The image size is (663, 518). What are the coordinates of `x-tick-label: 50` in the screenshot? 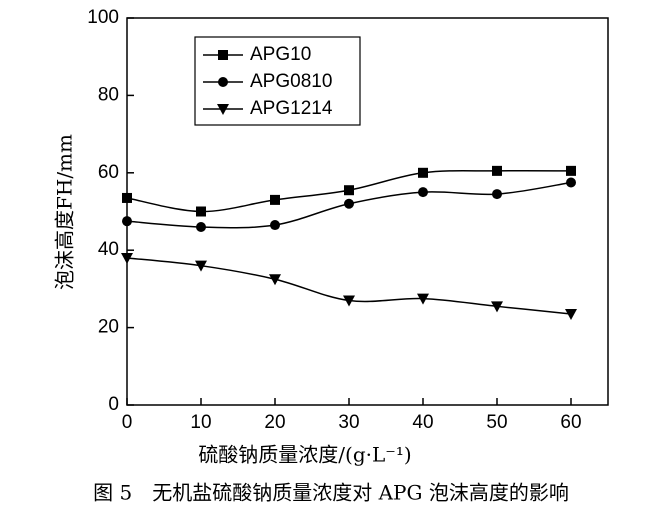 It's located at (496, 422).